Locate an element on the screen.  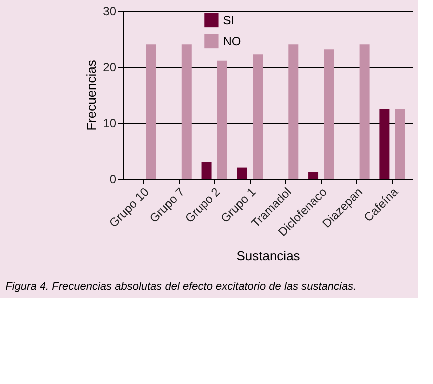
y-tick-label: 30 is located at coordinates (110, 11).